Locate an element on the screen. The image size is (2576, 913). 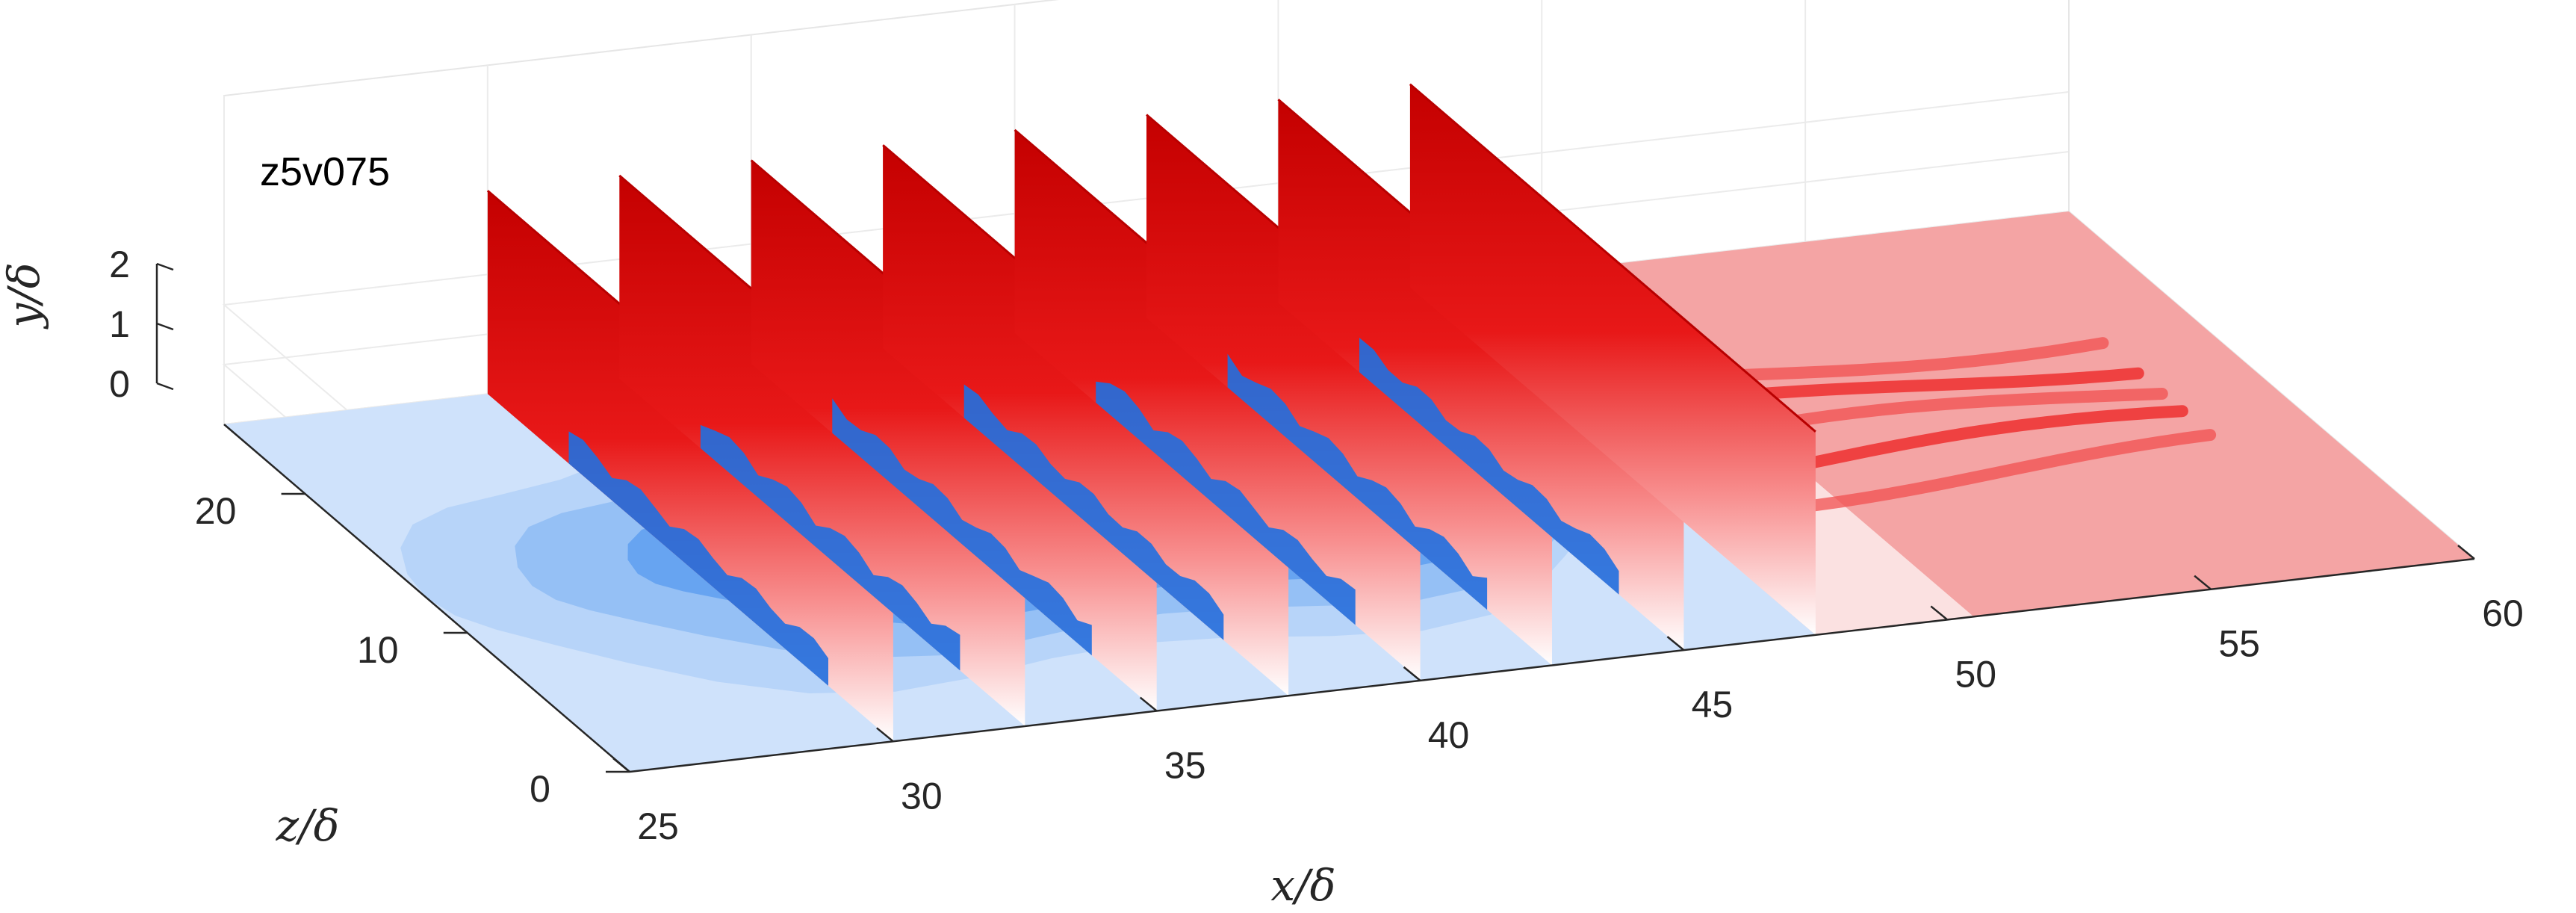
case-label: z5v075 is located at coordinates (325, 171).